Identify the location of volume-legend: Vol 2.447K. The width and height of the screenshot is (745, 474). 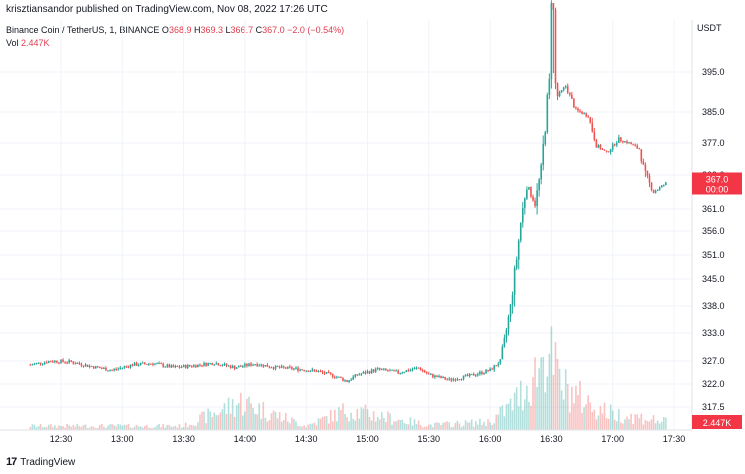
(28, 43).